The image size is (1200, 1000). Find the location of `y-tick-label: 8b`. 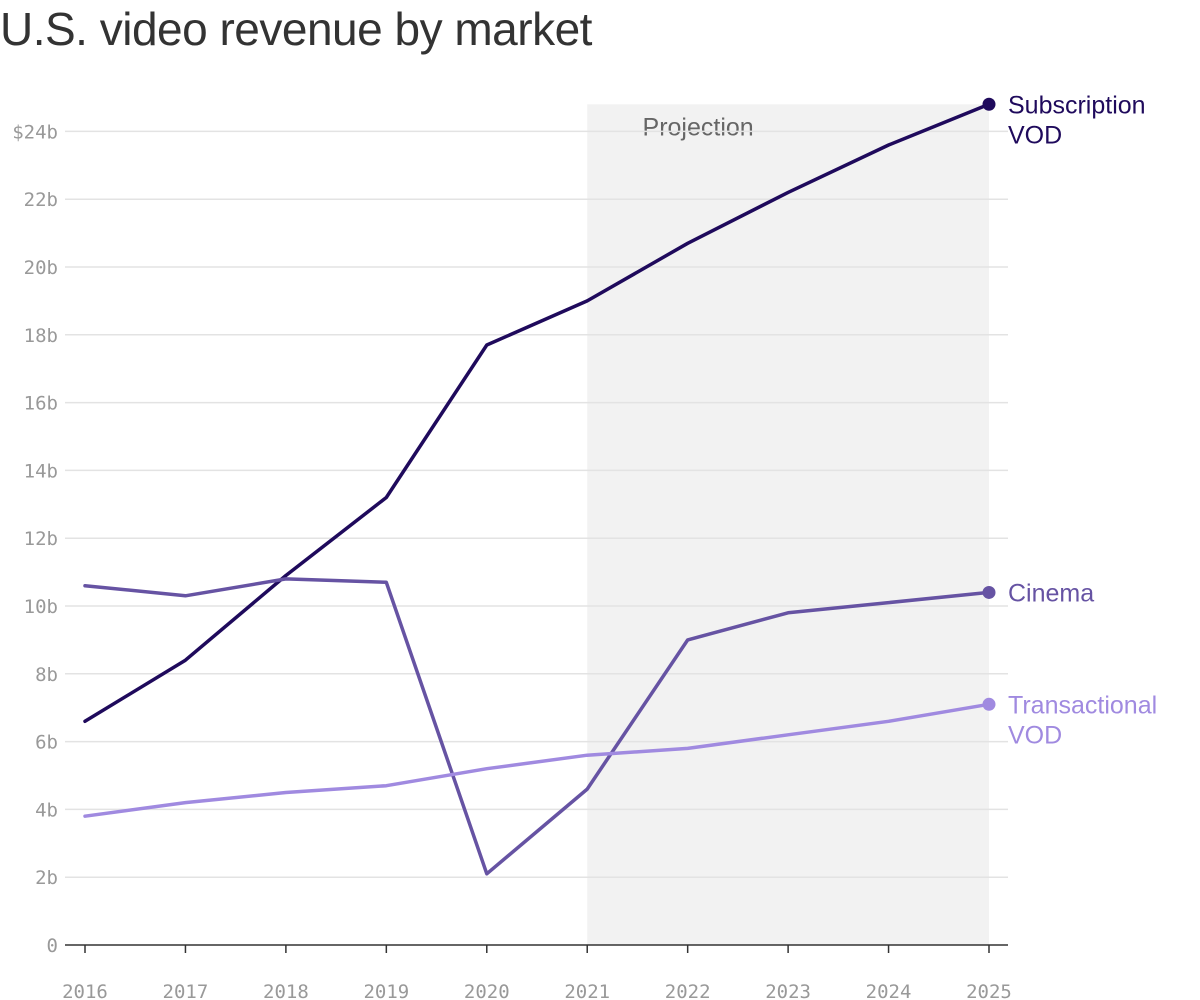

y-tick-label: 8b is located at coordinates (46, 675).